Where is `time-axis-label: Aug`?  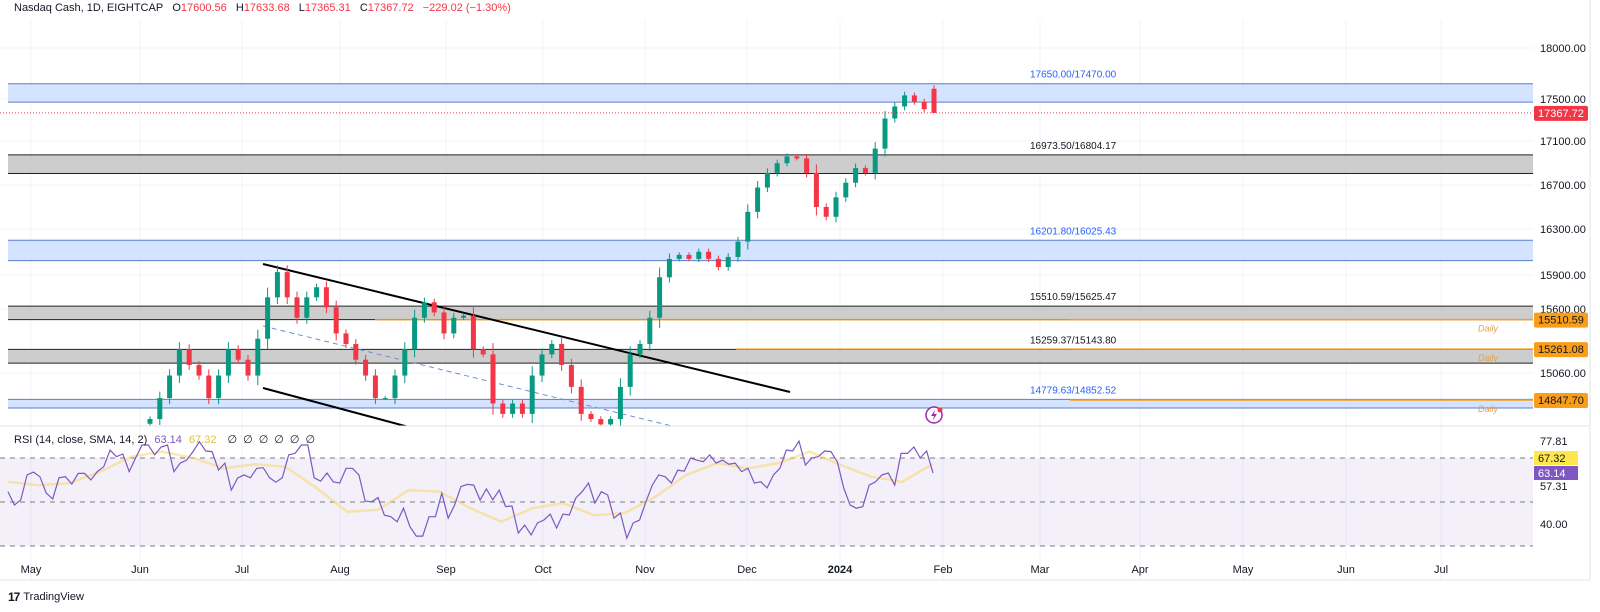
time-axis-label: Aug is located at coordinates (340, 570).